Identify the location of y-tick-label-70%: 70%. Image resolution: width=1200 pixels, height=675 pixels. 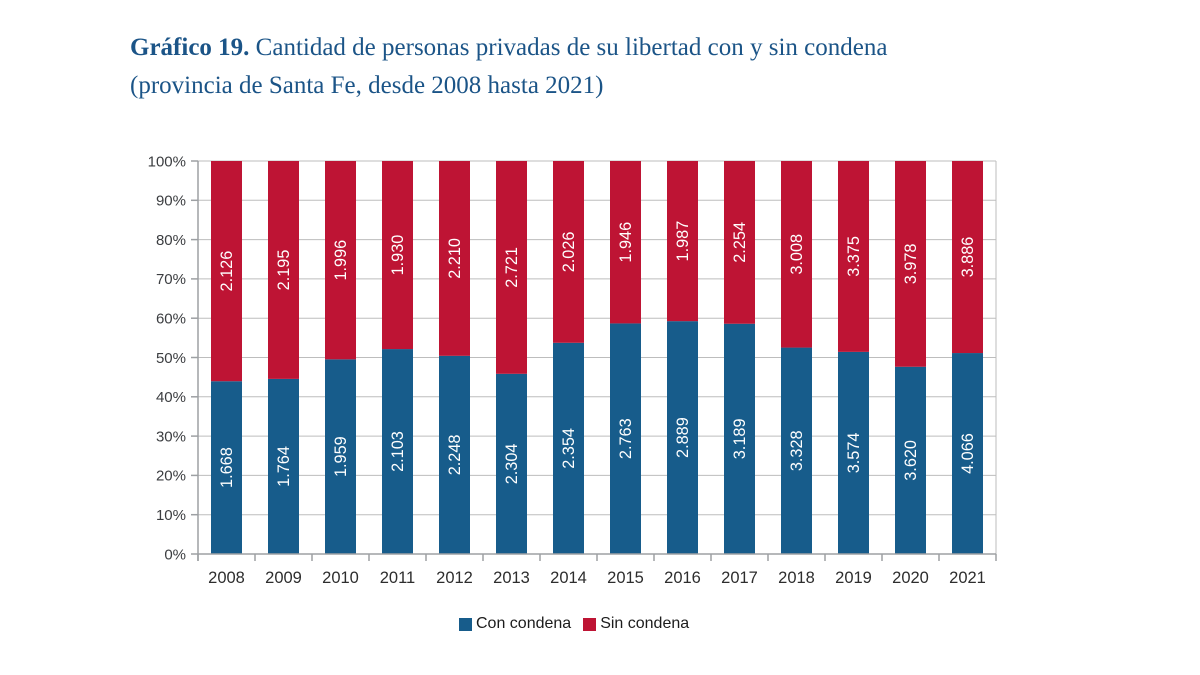
(171, 279).